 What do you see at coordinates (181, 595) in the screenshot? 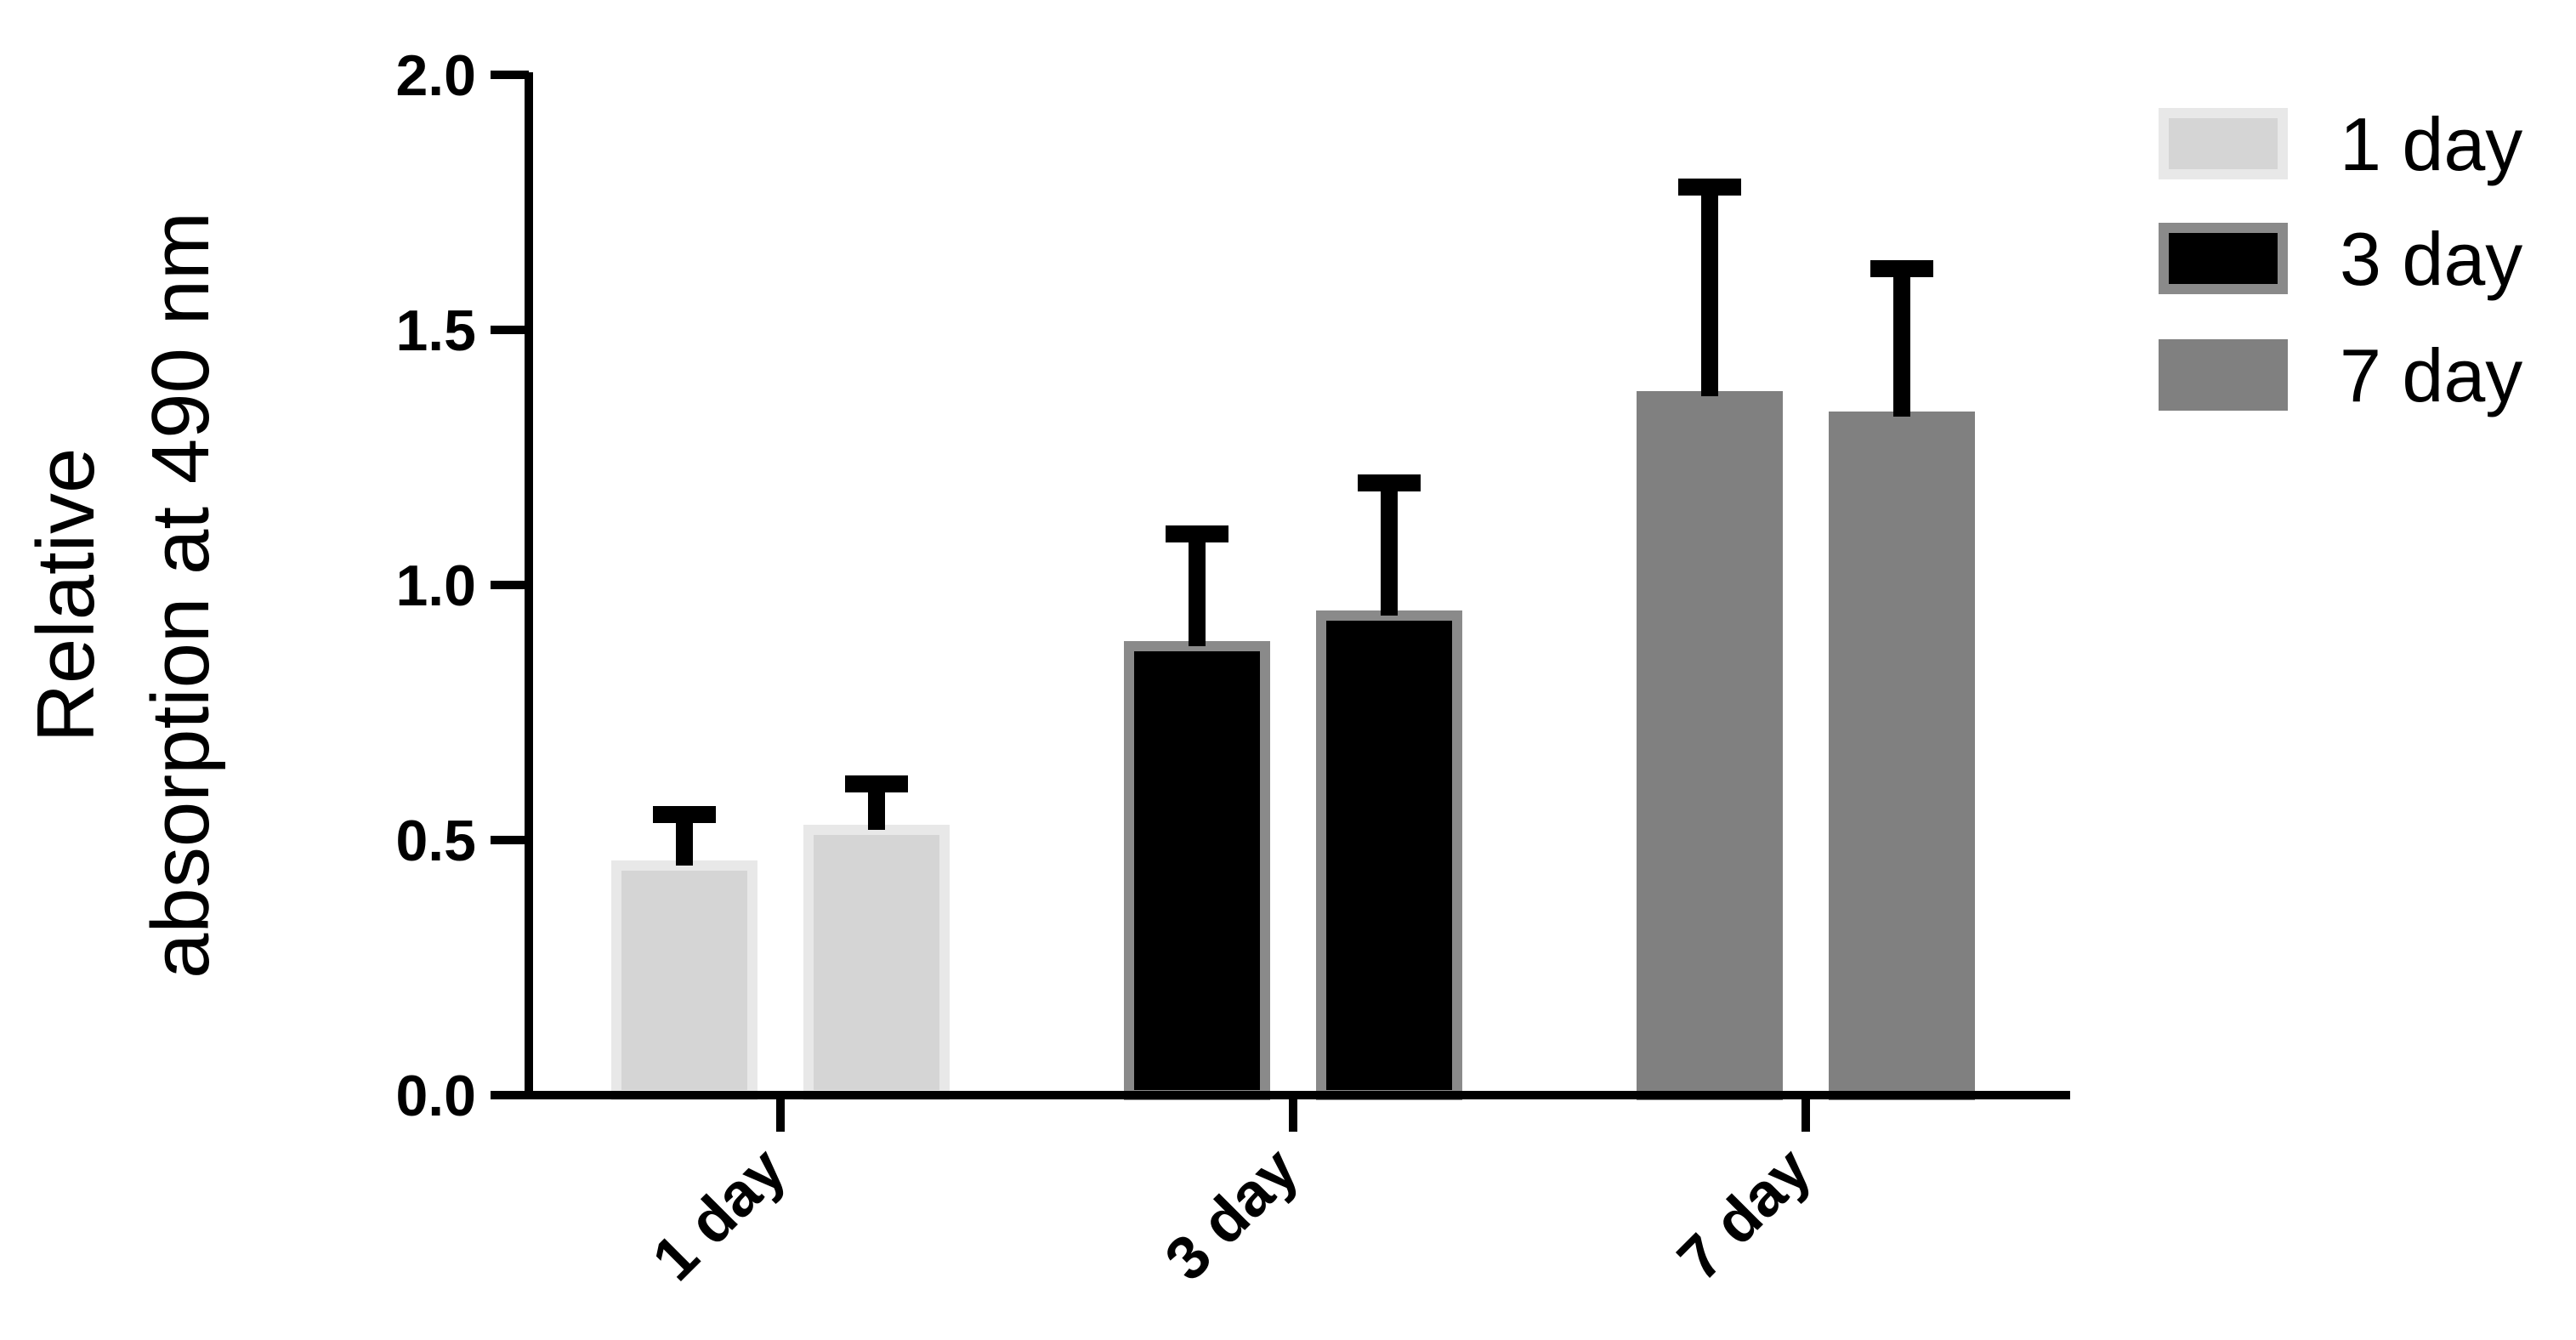
I see `y-axis-title-line-2: absorption at 490 nm` at bounding box center [181, 595].